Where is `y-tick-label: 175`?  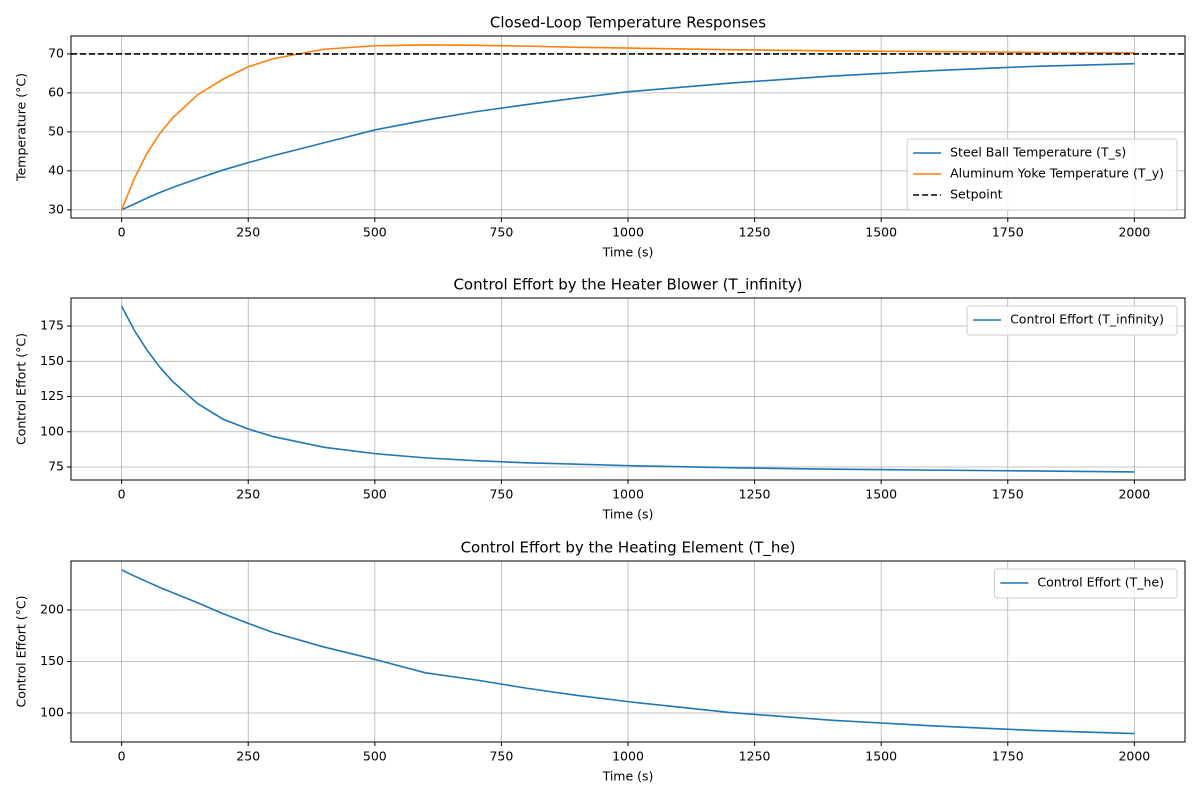
y-tick-label: 175 is located at coordinates (52, 325).